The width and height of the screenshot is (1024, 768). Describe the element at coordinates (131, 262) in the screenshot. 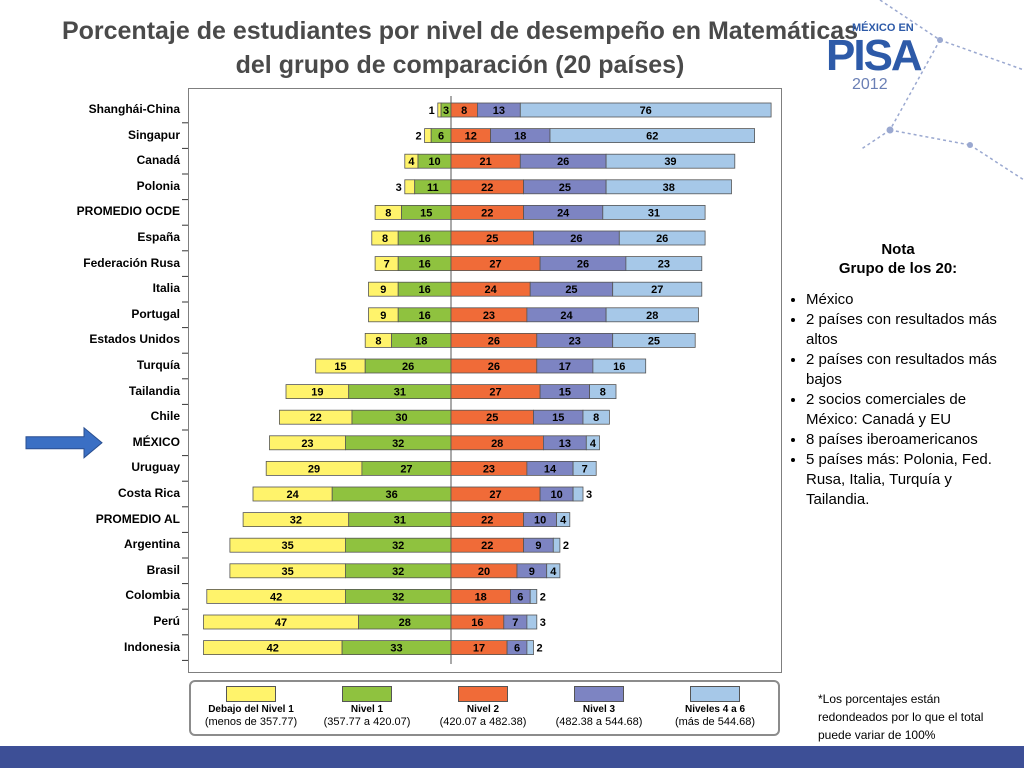

I see `category-label: Federación Rusa` at that location.